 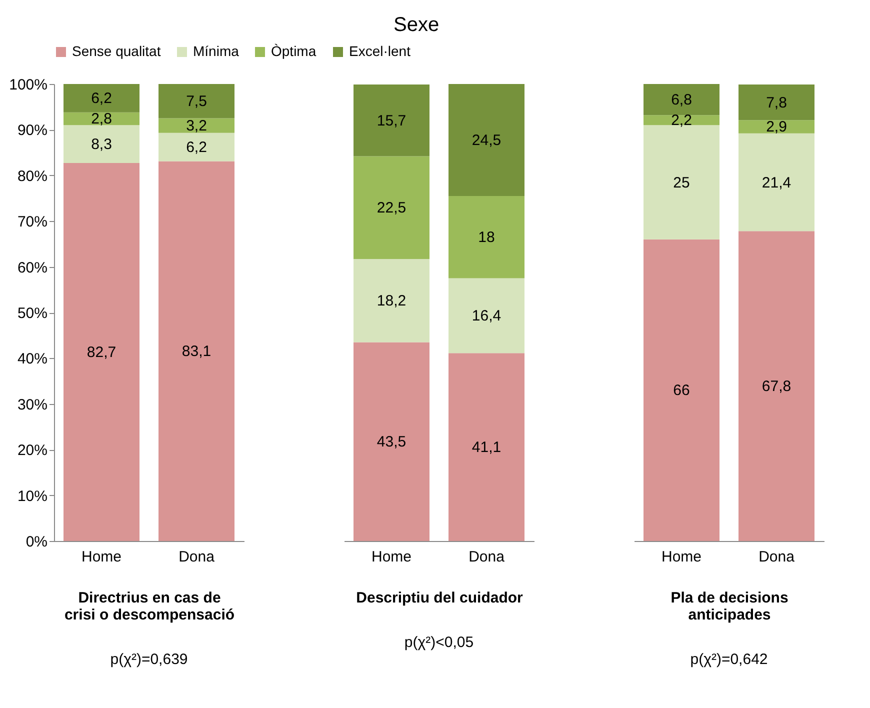 I want to click on data-label: 22,5, so click(x=391, y=208).